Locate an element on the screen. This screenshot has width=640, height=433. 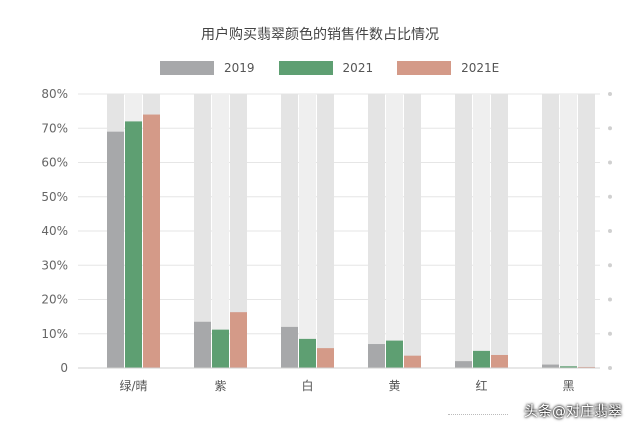
y-tick-label: 40% is located at coordinates (54, 231).